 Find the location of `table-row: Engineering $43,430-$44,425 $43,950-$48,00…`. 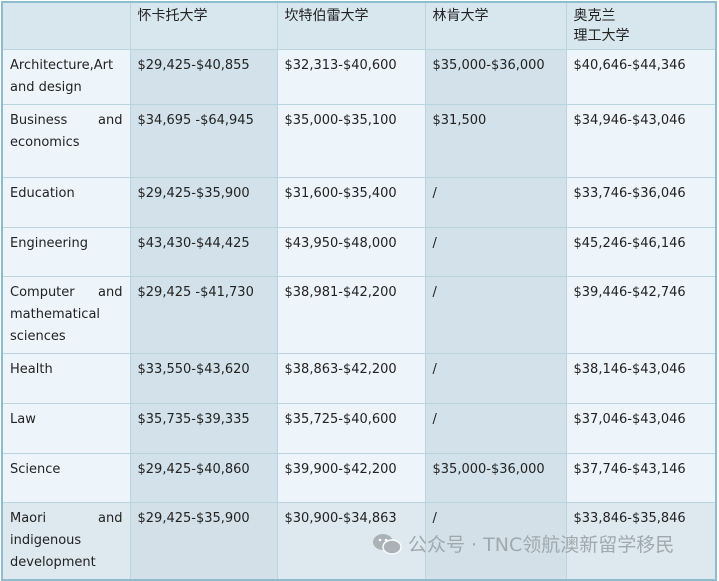

table-row: Engineering $43,430-$44,425 $43,950-$48,00… is located at coordinates (359, 252).